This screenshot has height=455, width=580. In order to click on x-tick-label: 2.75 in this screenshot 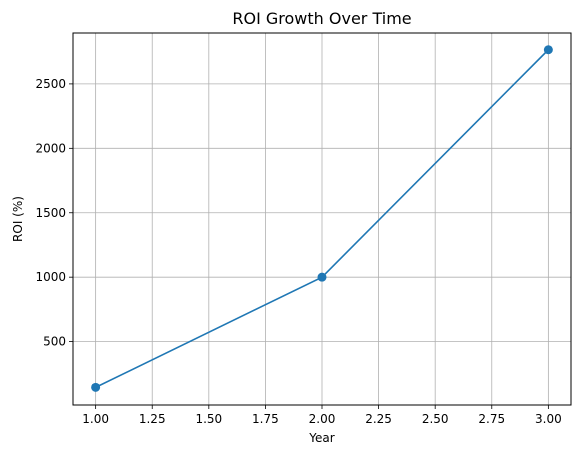, I will do `click(491, 419)`.